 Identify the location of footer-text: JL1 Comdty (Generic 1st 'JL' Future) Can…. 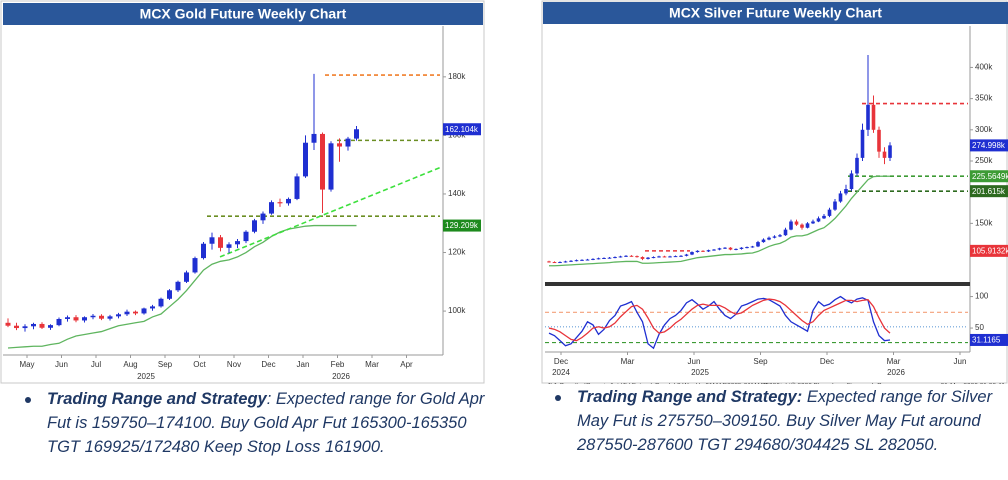
(663, 383).